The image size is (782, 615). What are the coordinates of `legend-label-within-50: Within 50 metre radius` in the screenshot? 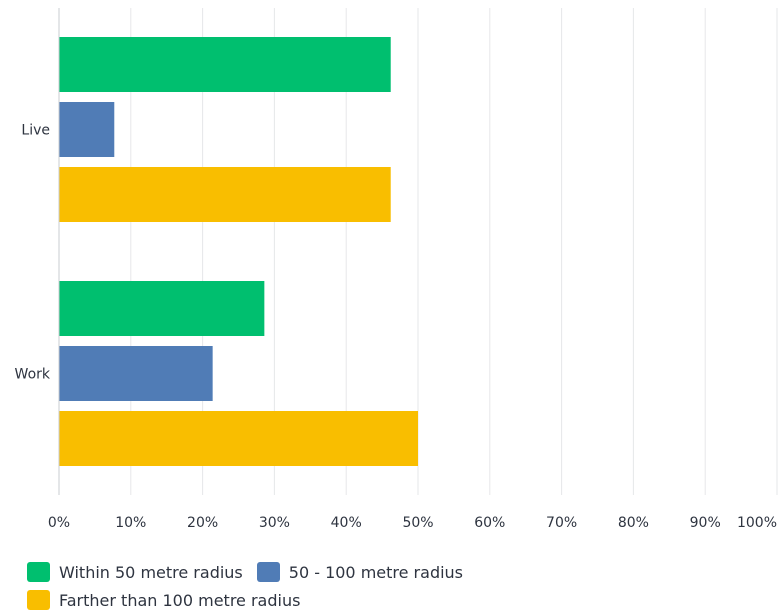 It's located at (151, 572).